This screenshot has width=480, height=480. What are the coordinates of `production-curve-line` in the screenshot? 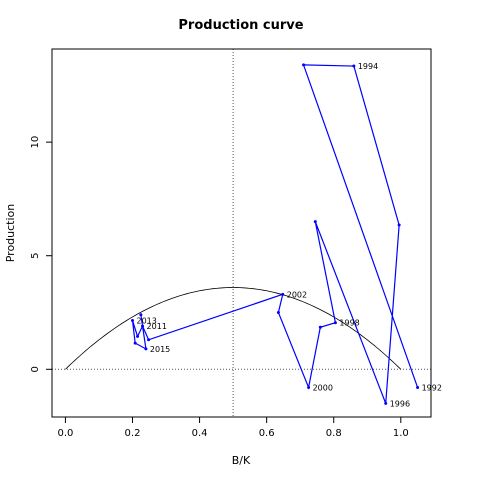 It's located at (233, 328).